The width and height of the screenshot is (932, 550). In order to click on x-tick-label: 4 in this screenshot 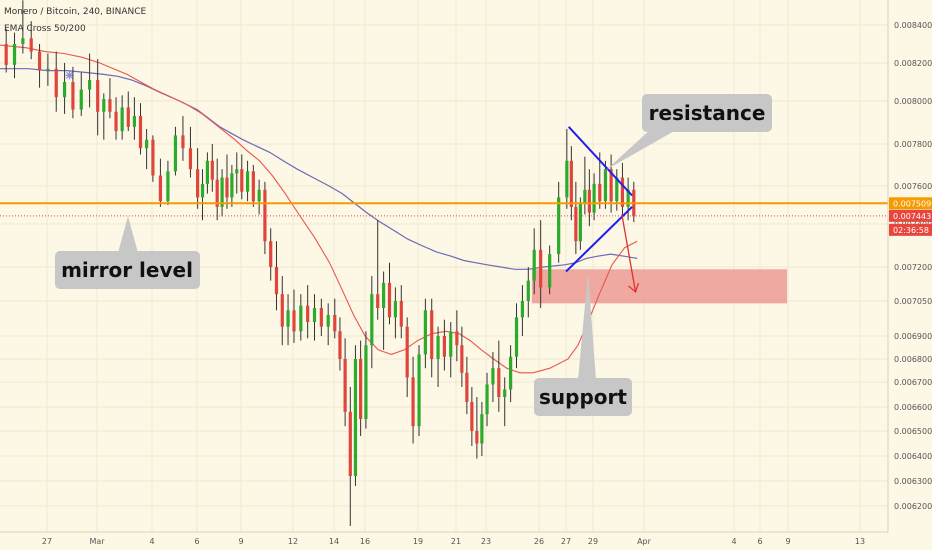, I will do `click(151, 541)`.